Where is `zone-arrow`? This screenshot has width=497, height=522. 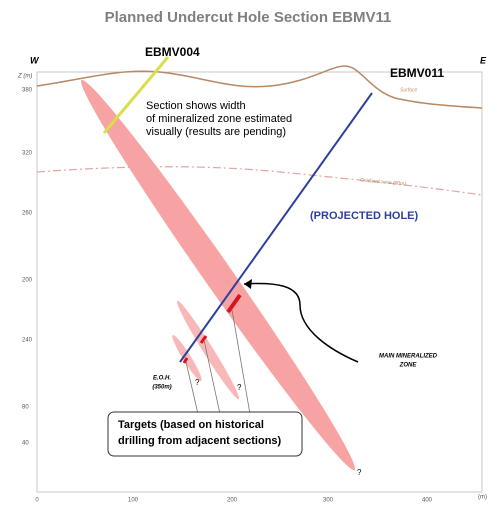 zone-arrow is located at coordinates (301, 322).